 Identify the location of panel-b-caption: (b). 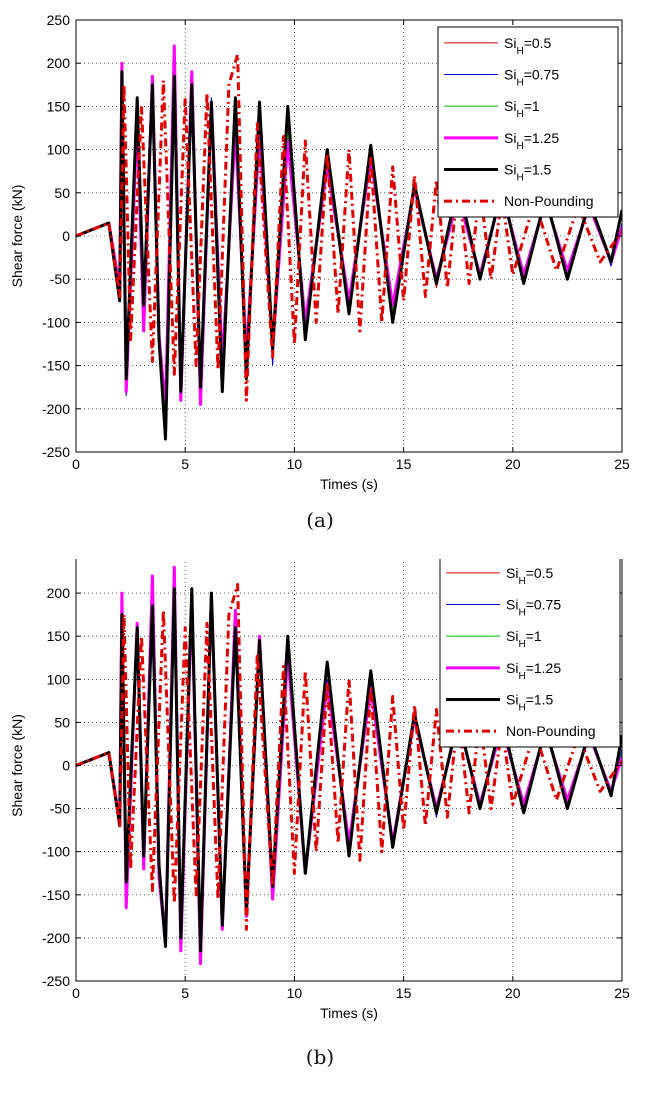
(320, 1057).